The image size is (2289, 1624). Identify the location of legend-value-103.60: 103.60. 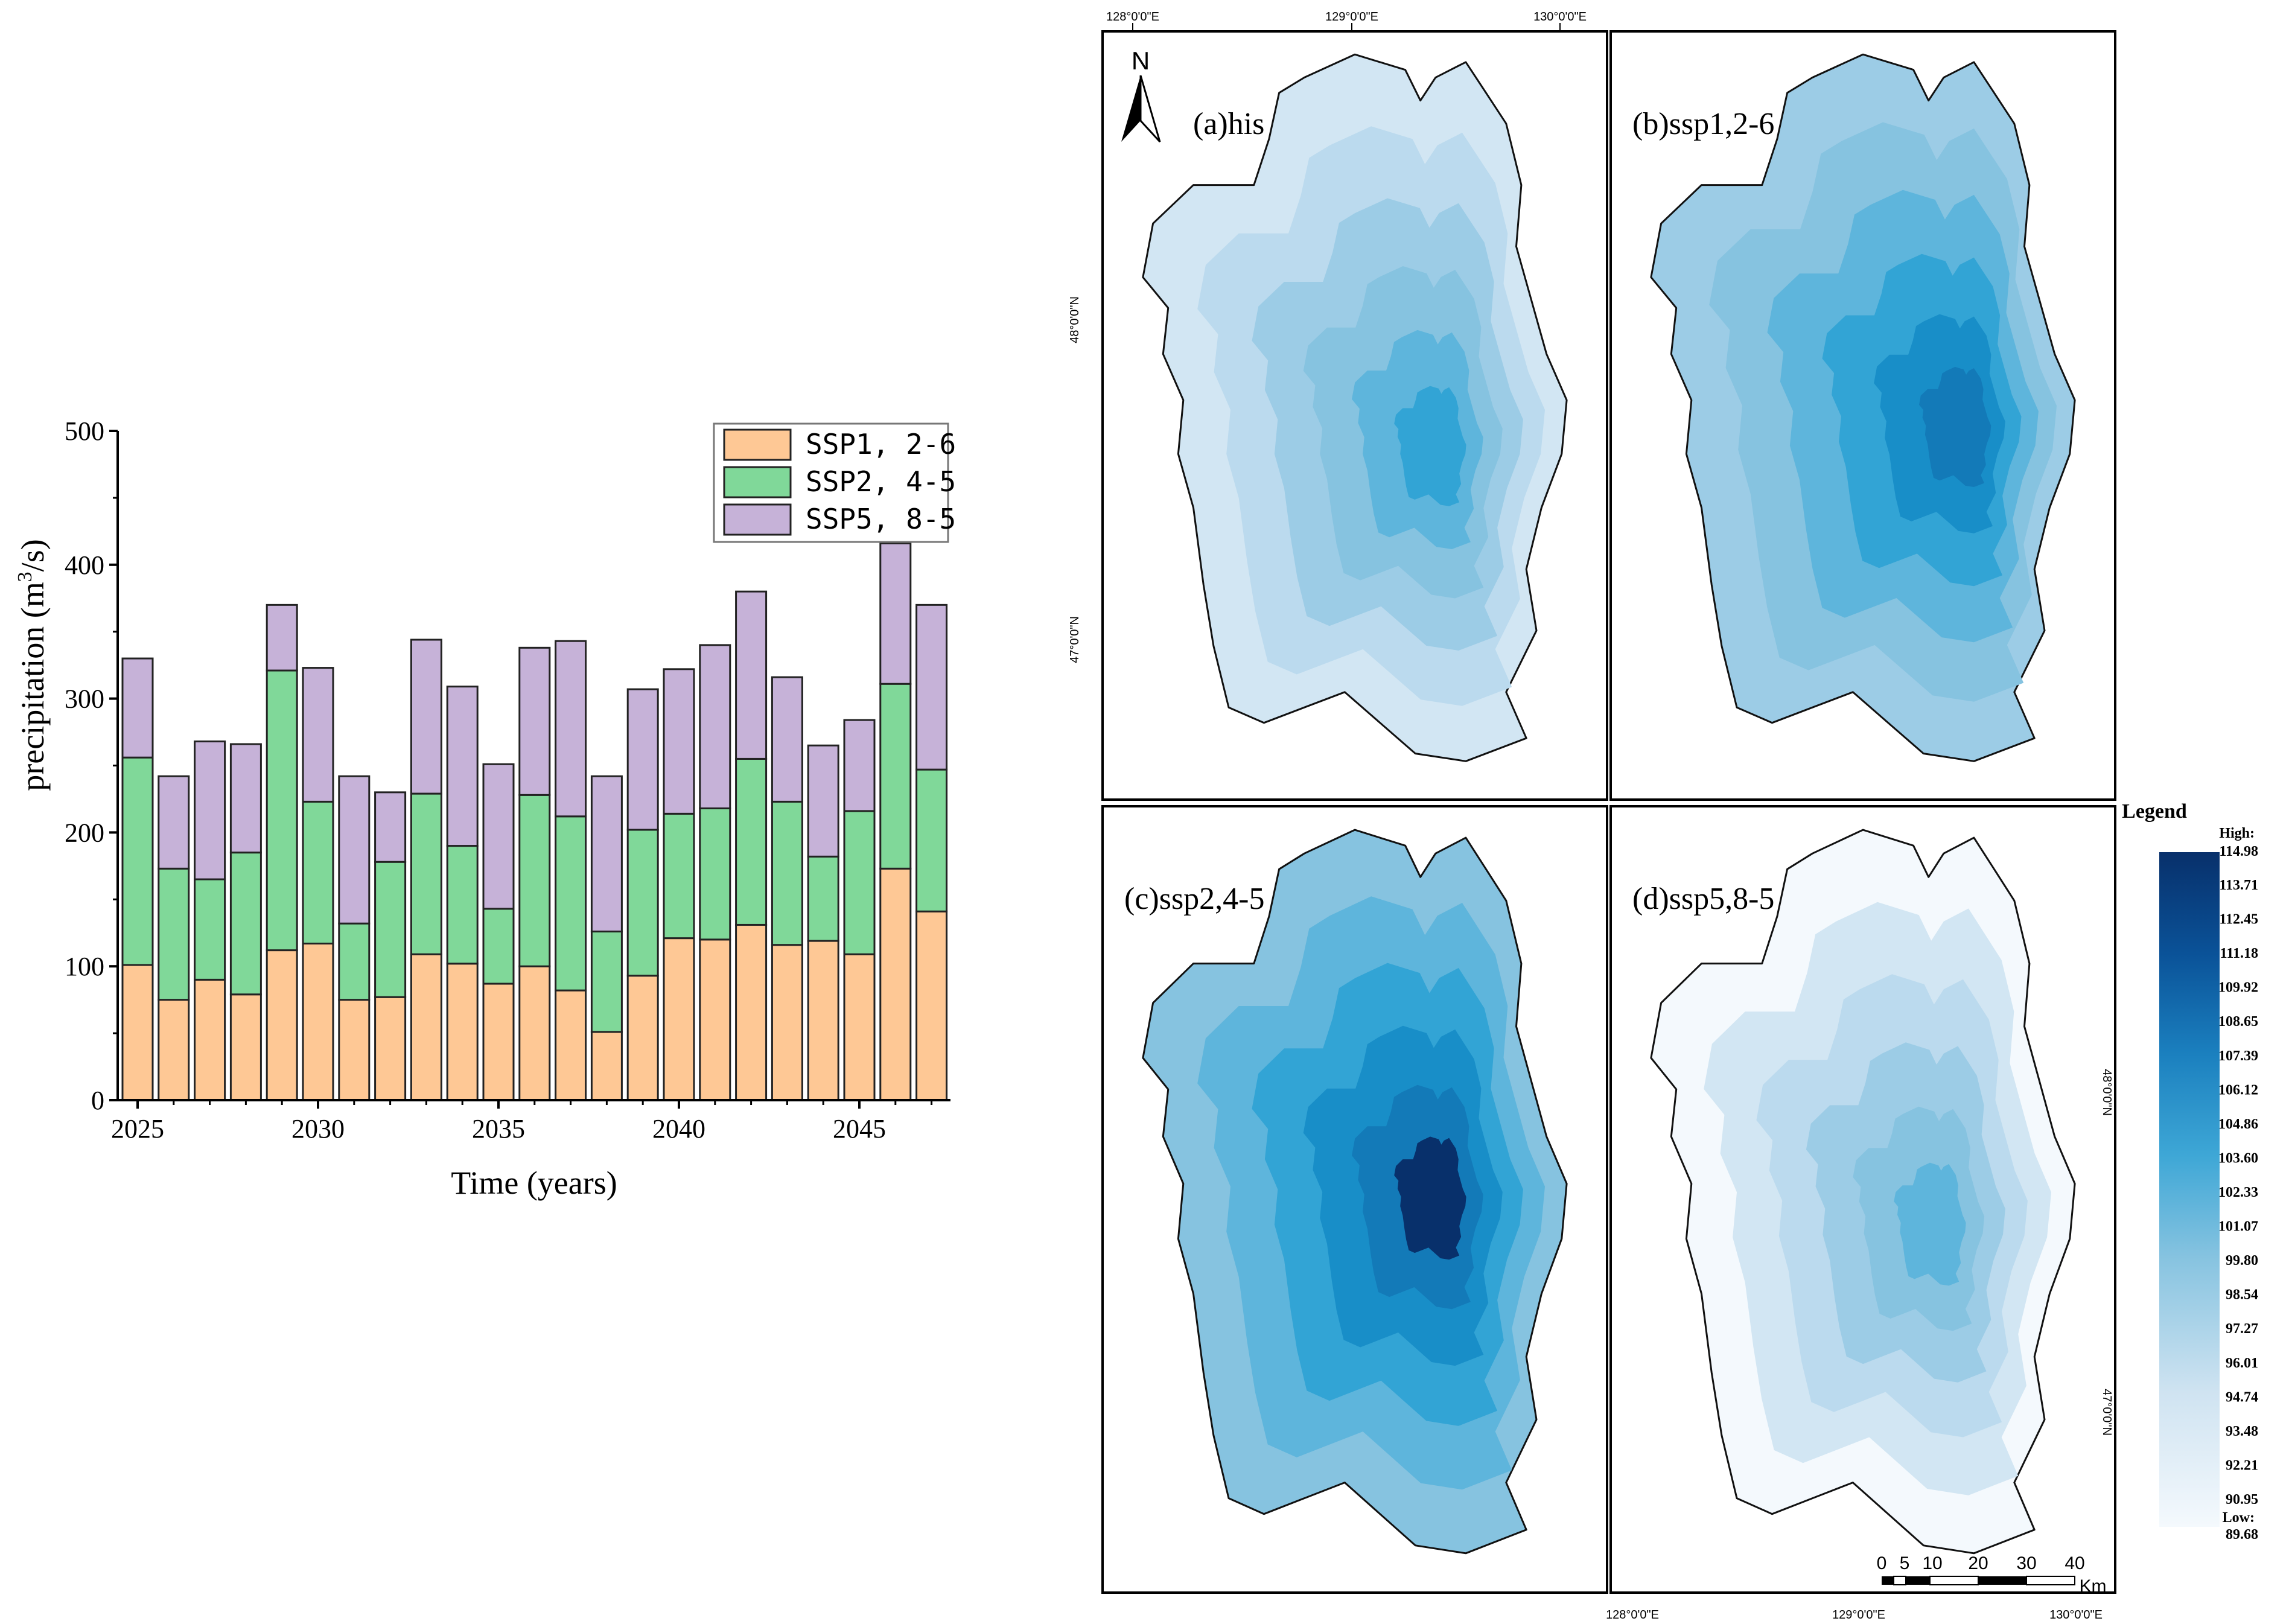
(2238, 1158).